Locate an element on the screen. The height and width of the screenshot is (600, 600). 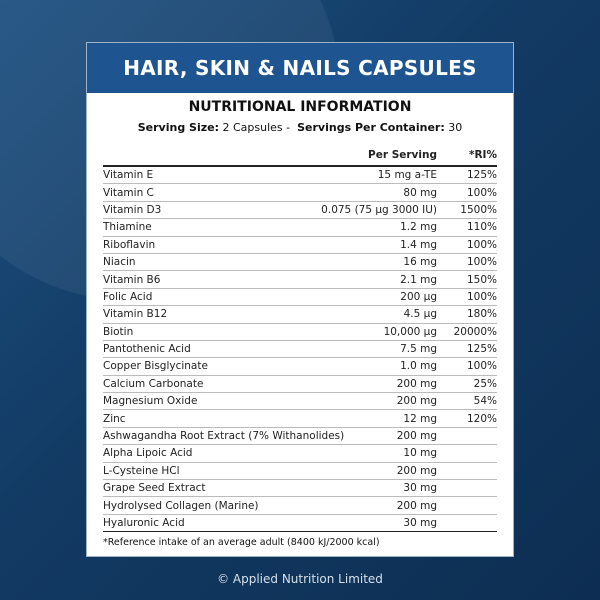
table-row: Niacin 16 mg 100% is located at coordinates (300, 262).